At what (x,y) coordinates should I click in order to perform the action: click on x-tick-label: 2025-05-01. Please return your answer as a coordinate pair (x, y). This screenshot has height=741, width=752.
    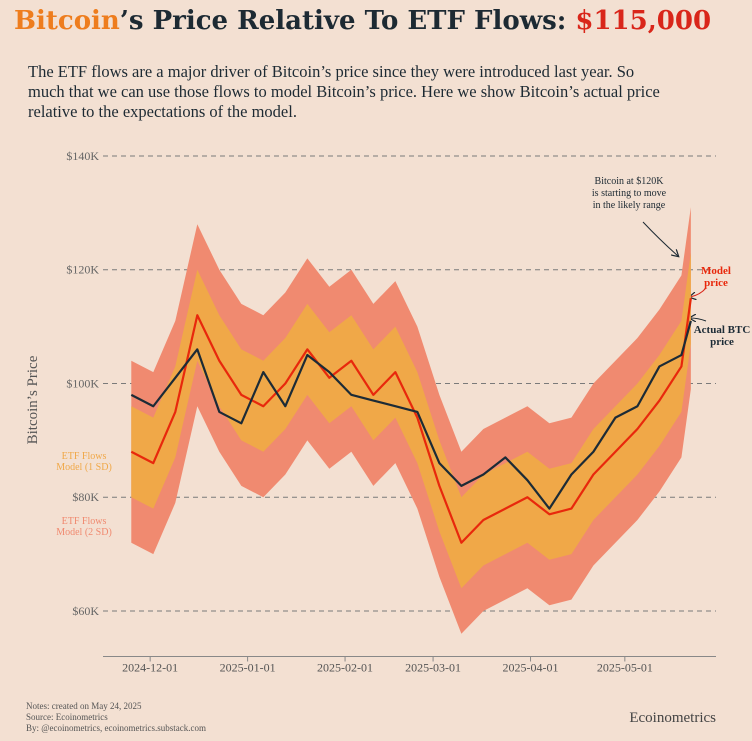
    Looking at the image, I should click on (625, 668).